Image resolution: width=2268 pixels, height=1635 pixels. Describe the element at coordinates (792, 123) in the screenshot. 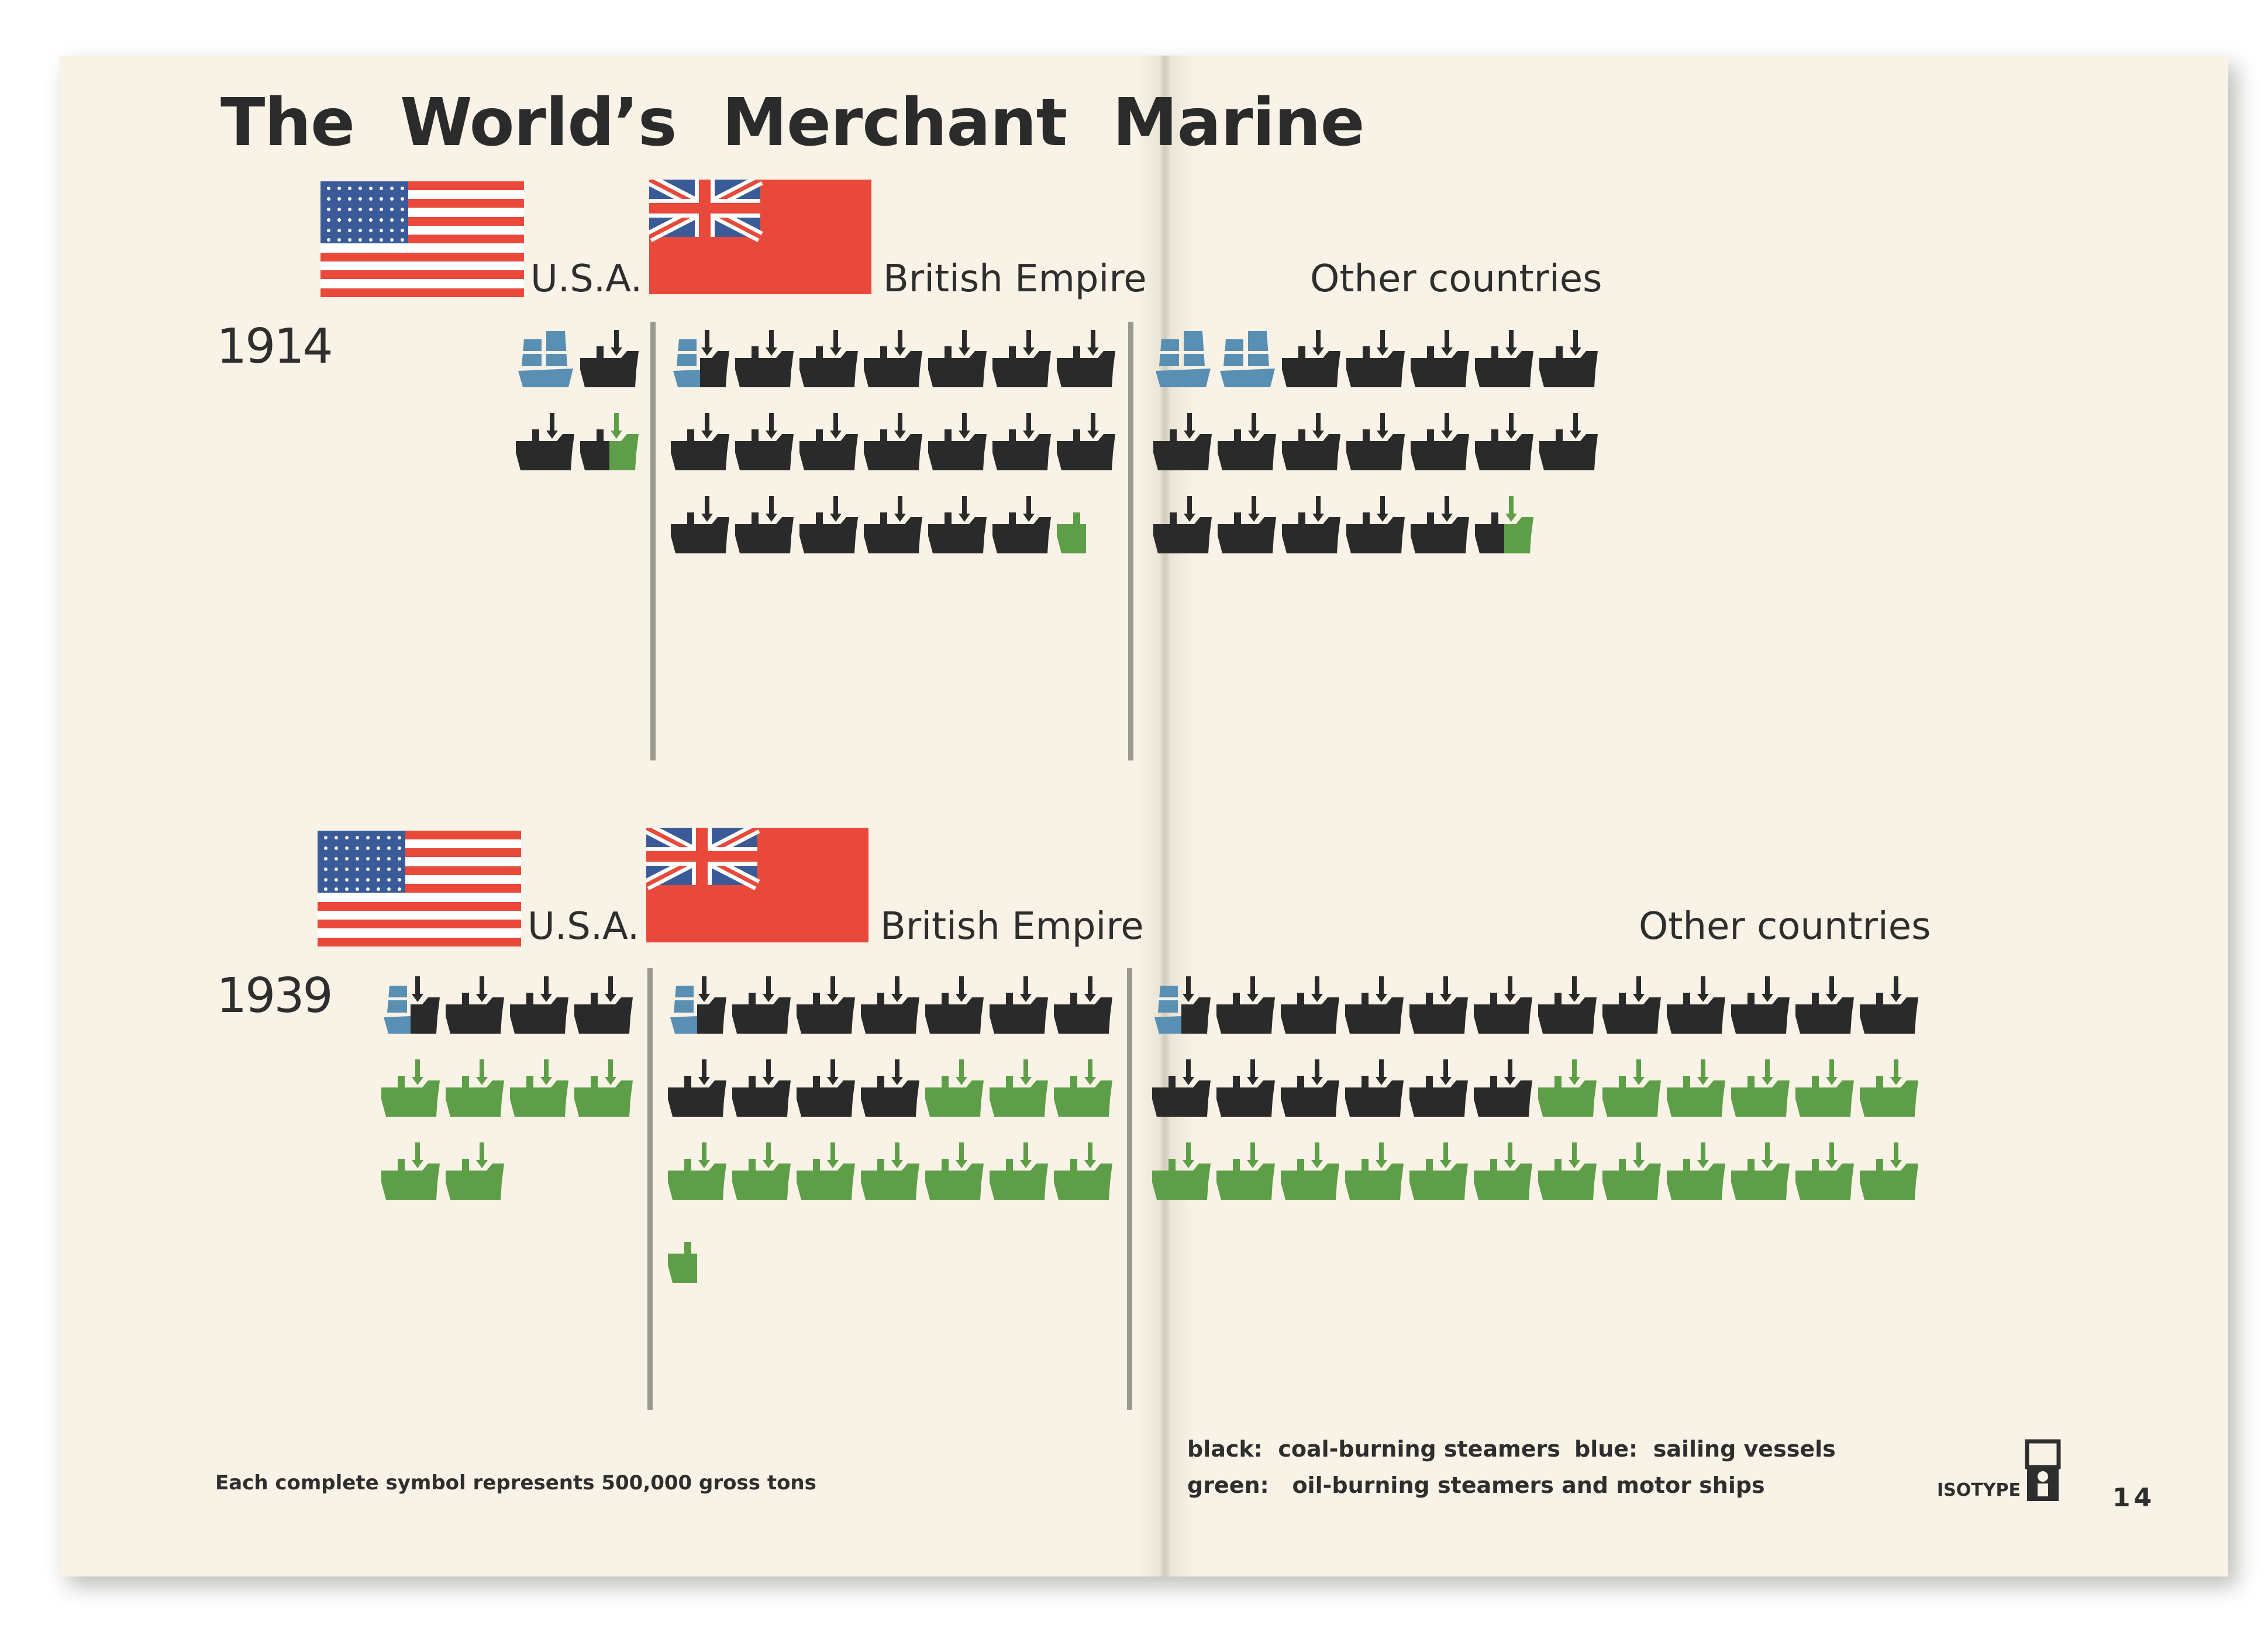

I see `page-title: The World’s Merchant Marine` at that location.